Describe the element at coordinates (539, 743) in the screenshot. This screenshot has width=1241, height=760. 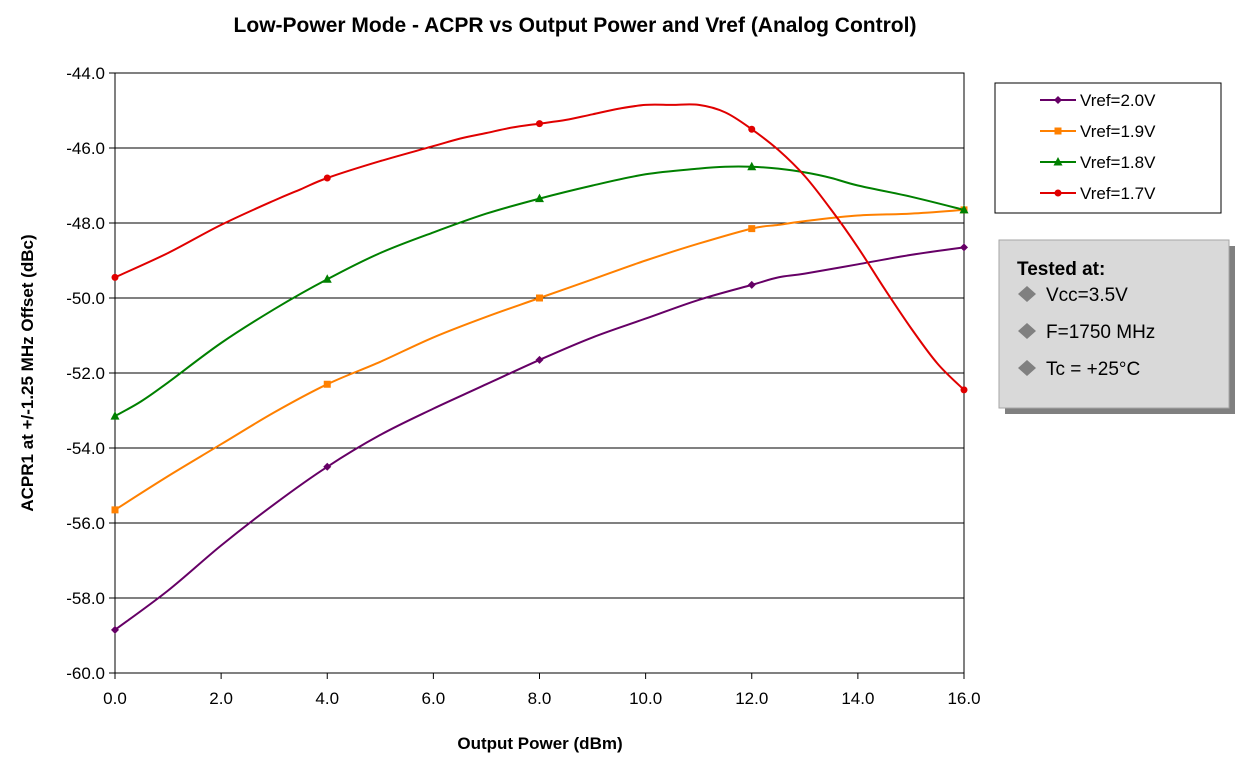
I see `x-axis-label: Output Power (dBm)` at that location.